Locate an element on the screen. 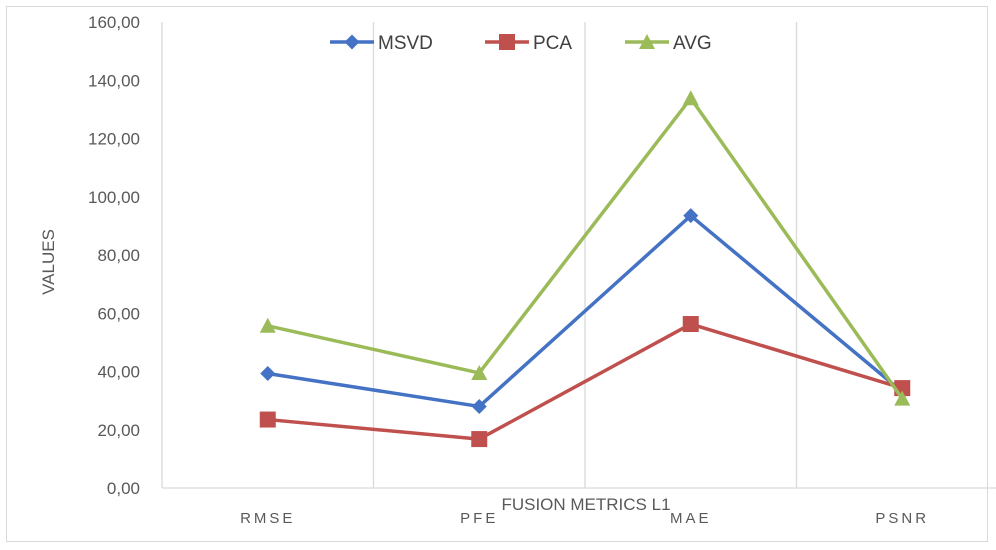 This screenshot has height=550, width=996. legend-label: MSVD is located at coordinates (405, 43).